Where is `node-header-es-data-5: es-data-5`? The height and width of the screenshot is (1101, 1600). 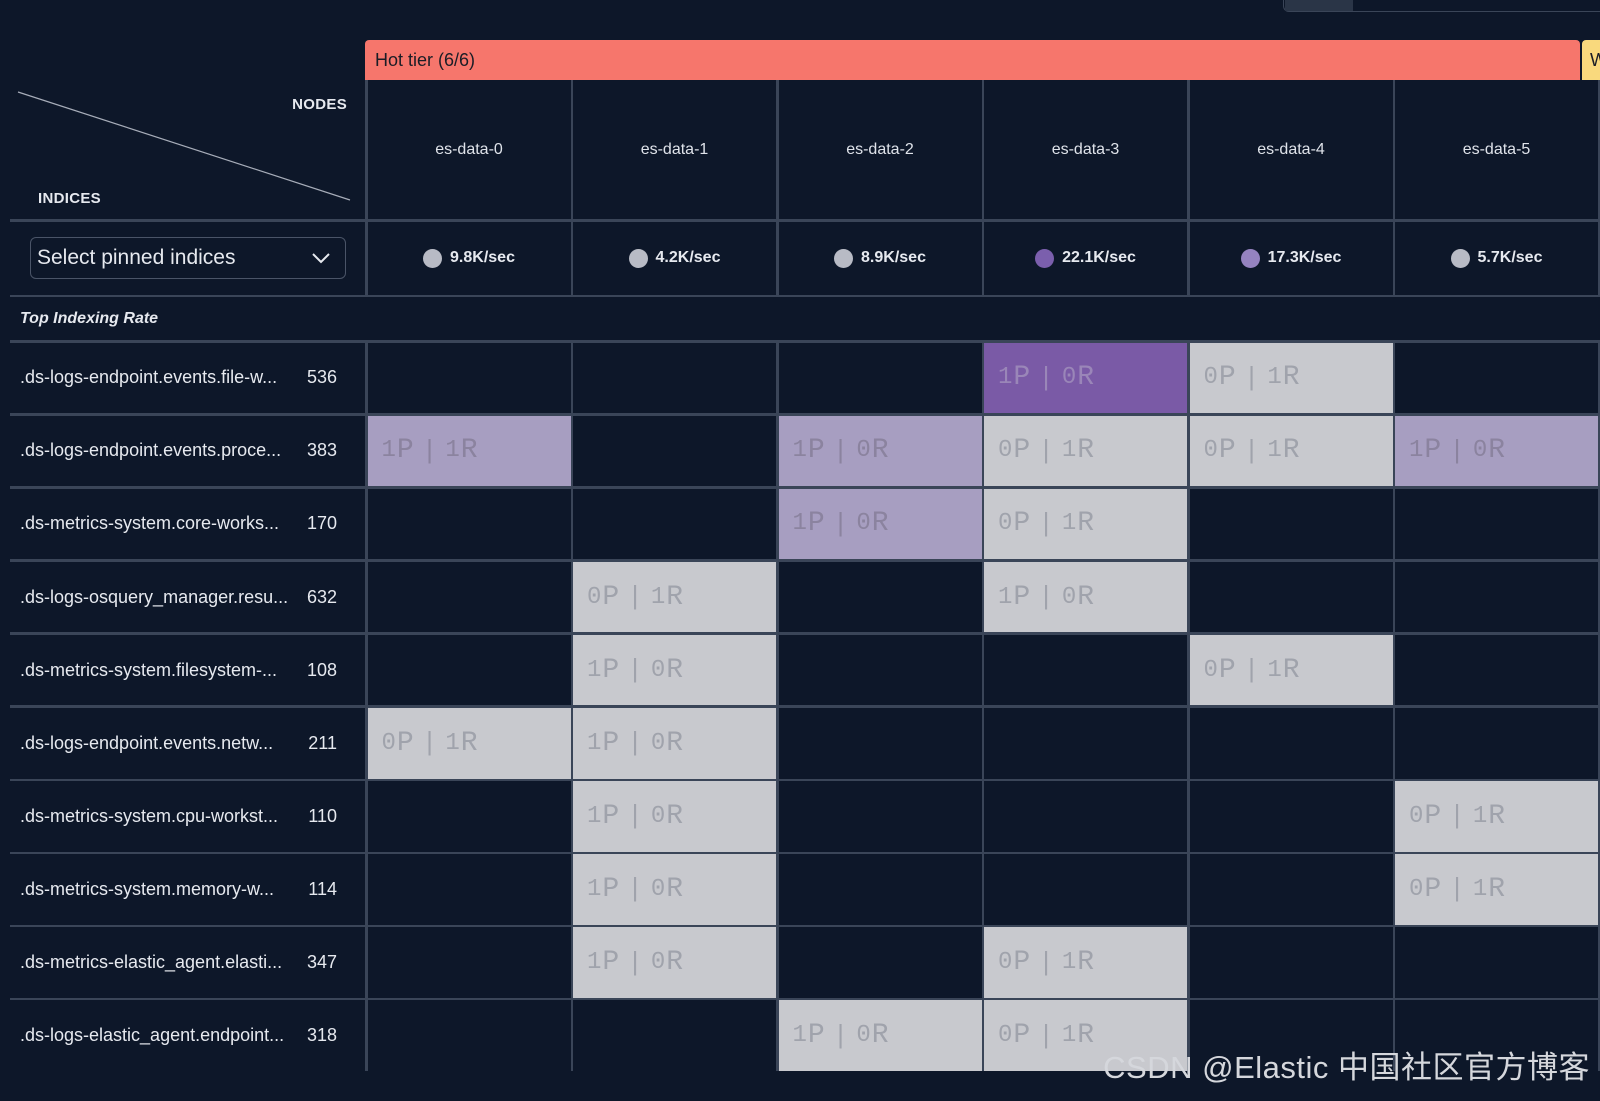 node-header-es-data-5: es-data-5 is located at coordinates (1496, 149).